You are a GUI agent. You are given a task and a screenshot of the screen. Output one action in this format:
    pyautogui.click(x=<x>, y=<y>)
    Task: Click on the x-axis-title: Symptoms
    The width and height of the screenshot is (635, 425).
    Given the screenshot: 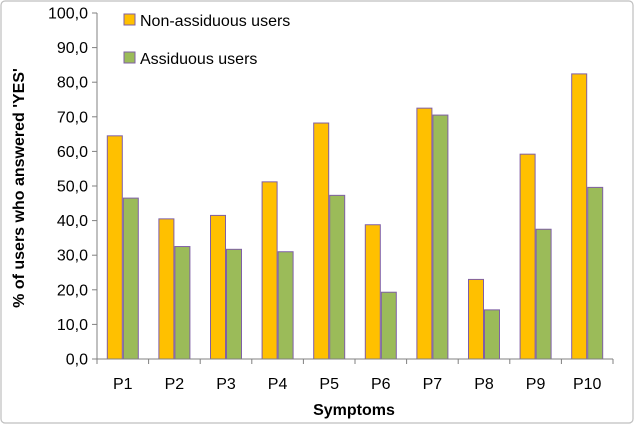 What is the action you would take?
    pyautogui.click(x=354, y=410)
    